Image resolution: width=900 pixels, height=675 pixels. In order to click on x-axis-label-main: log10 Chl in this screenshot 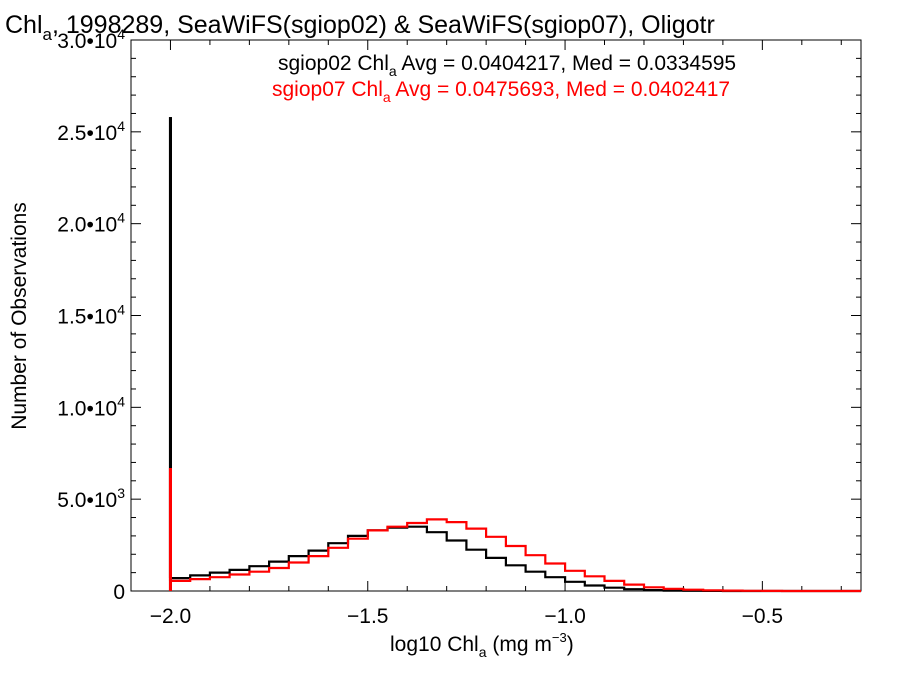, I will do `click(434, 644)`.